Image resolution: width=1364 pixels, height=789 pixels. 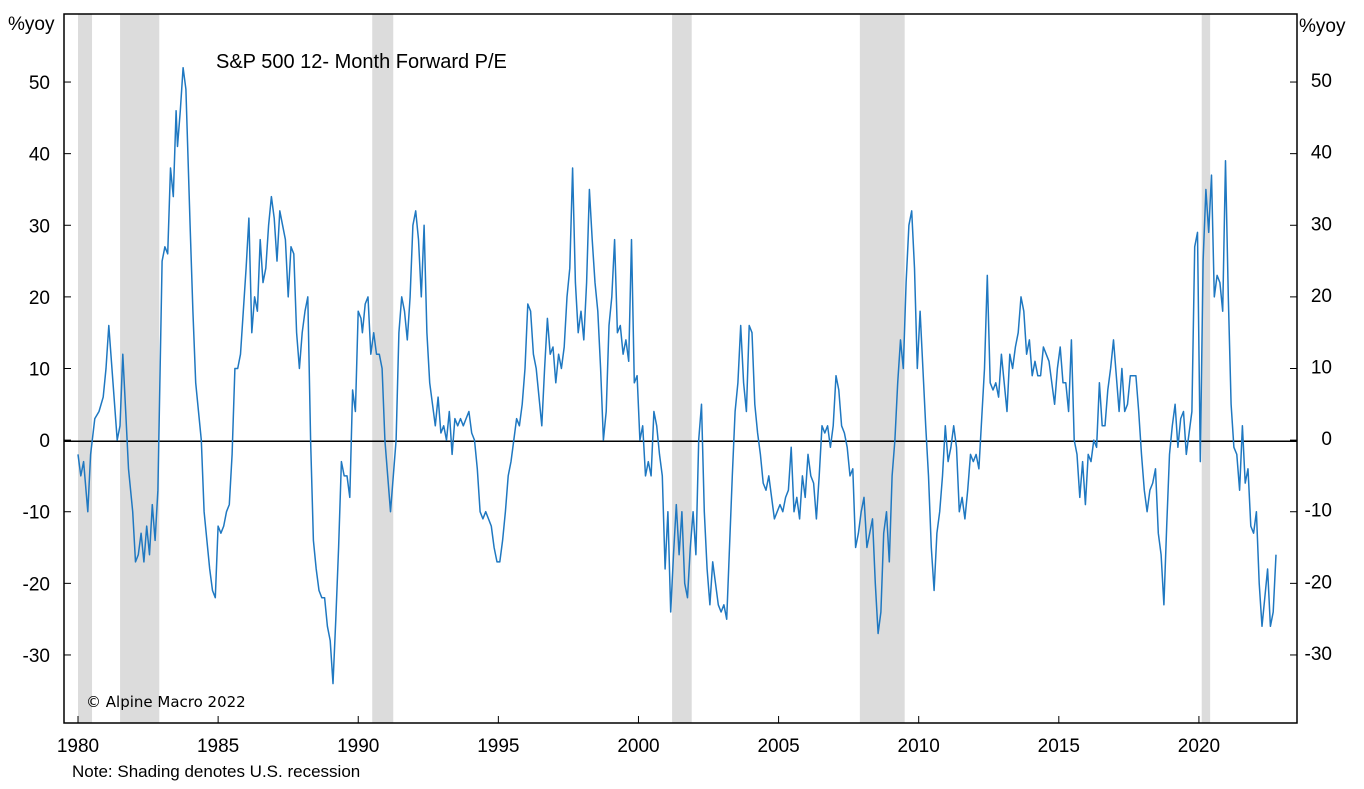 What do you see at coordinates (44, 441) in the screenshot?
I see `y-left-tick-label: 0` at bounding box center [44, 441].